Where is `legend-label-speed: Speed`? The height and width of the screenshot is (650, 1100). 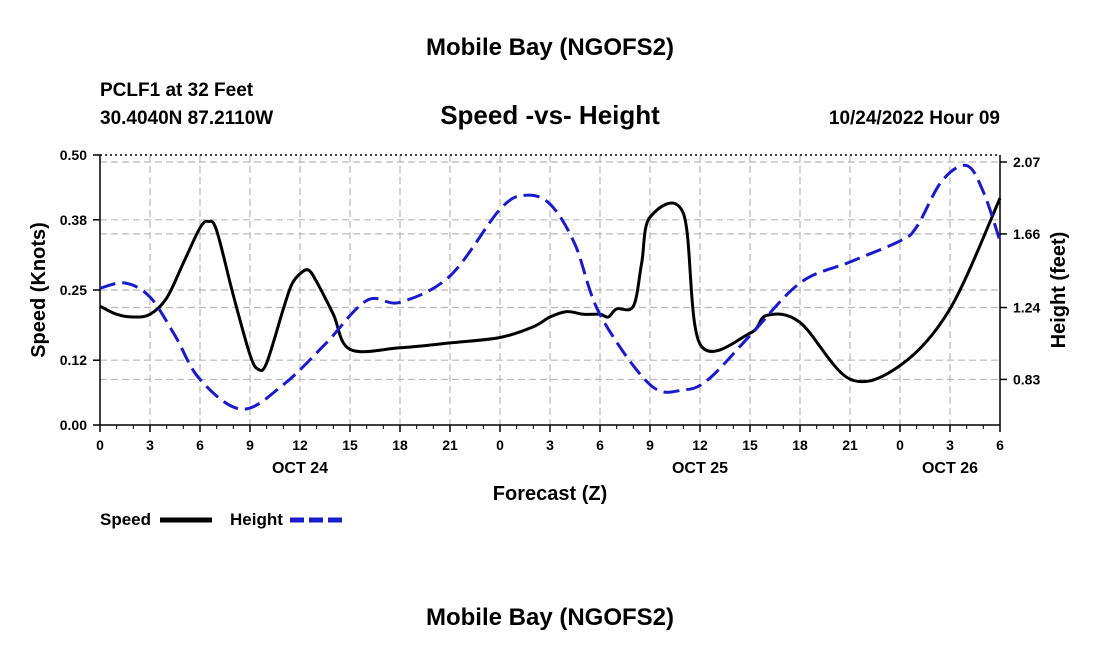 legend-label-speed: Speed is located at coordinates (125, 519).